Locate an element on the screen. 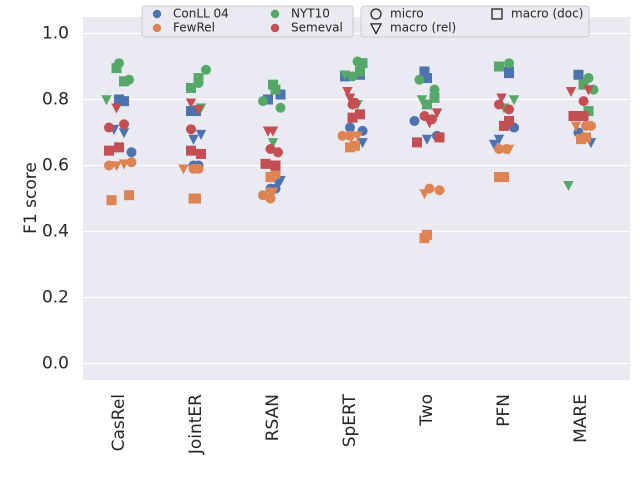  legend-marker-macro-rel- is located at coordinates (376, 29).